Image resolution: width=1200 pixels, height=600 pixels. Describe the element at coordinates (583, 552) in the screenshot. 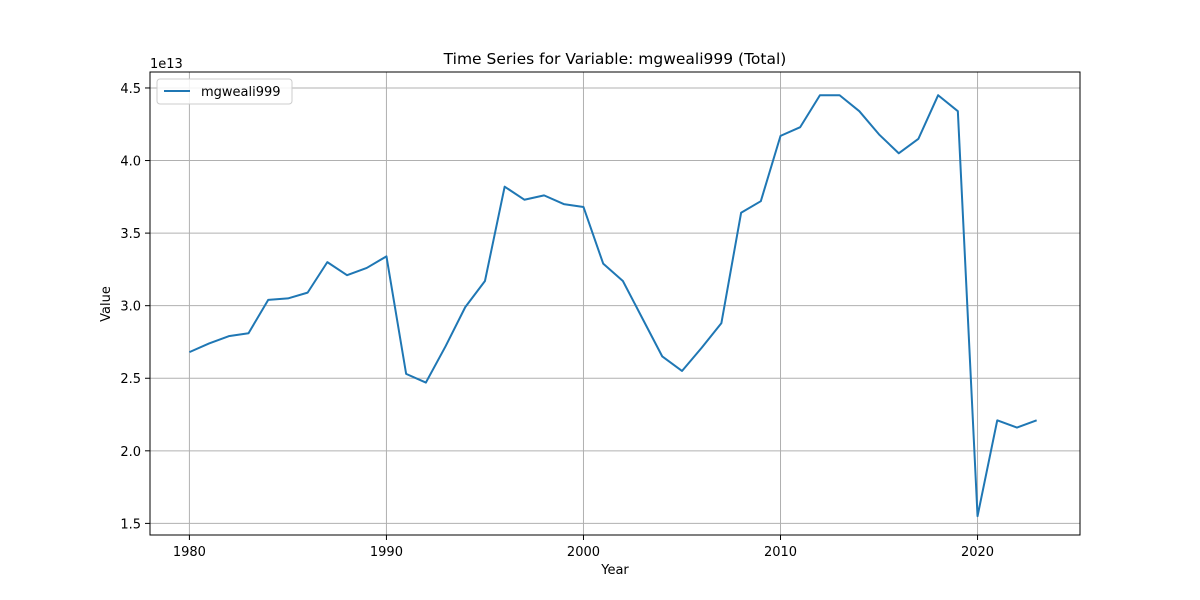

I see `x-tick-label: 2000` at that location.